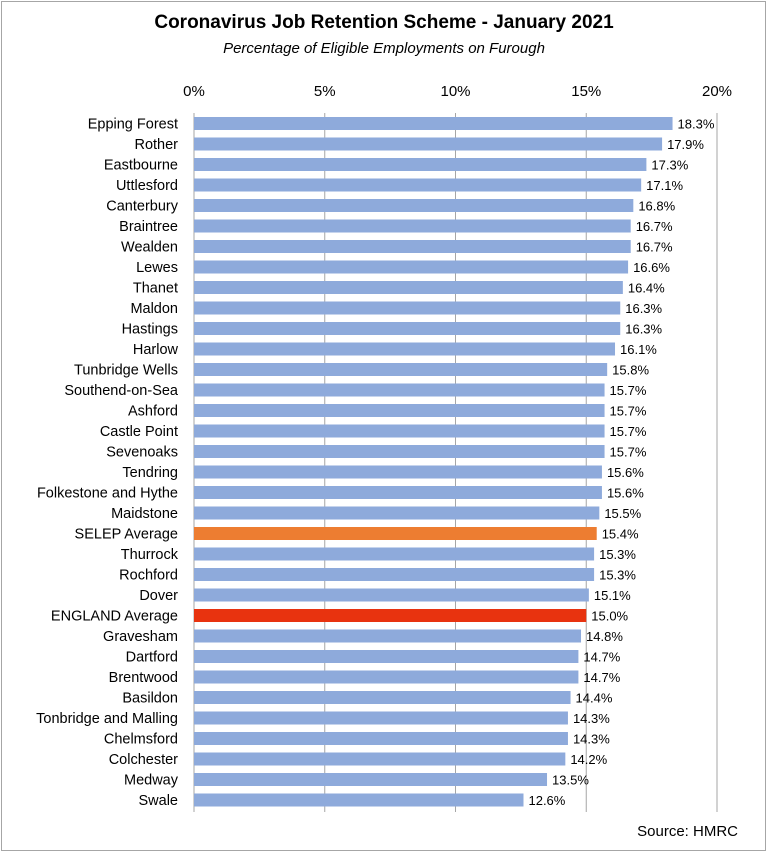 The image size is (768, 853). What do you see at coordinates (153, 412) in the screenshot?
I see `category-label: Ashford` at bounding box center [153, 412].